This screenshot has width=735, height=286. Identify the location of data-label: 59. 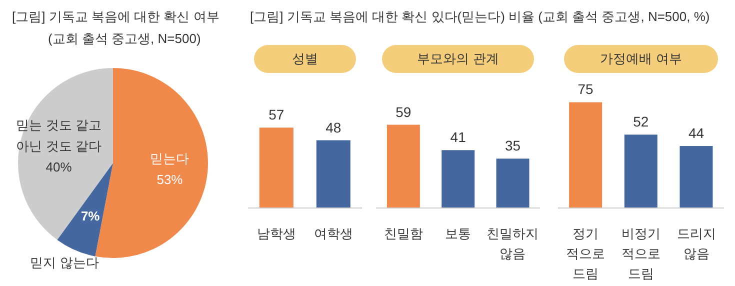
(404, 112).